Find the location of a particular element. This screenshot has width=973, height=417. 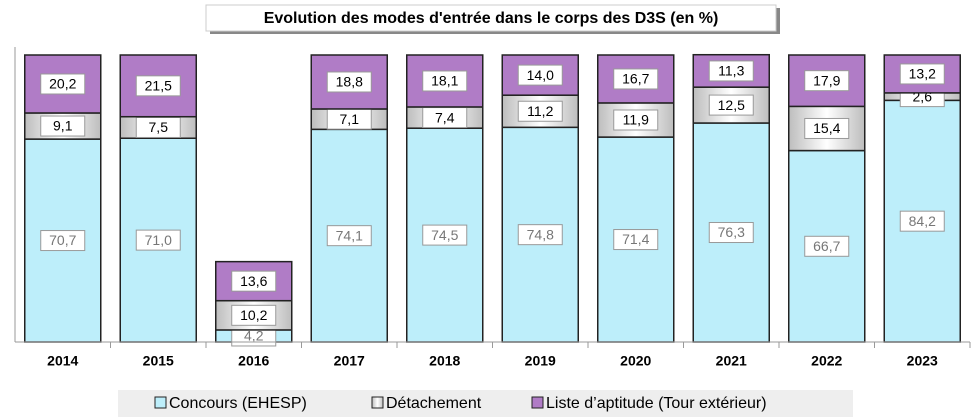

data-label: 71,4 is located at coordinates (635, 239).